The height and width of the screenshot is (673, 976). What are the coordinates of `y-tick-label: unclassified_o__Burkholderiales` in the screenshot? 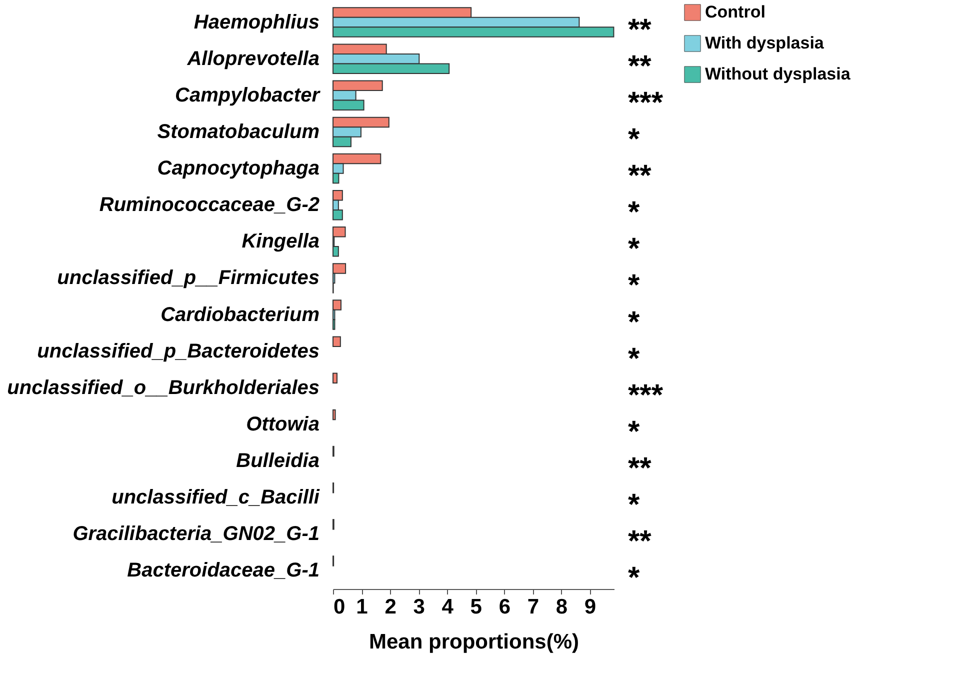 It's located at (163, 387).